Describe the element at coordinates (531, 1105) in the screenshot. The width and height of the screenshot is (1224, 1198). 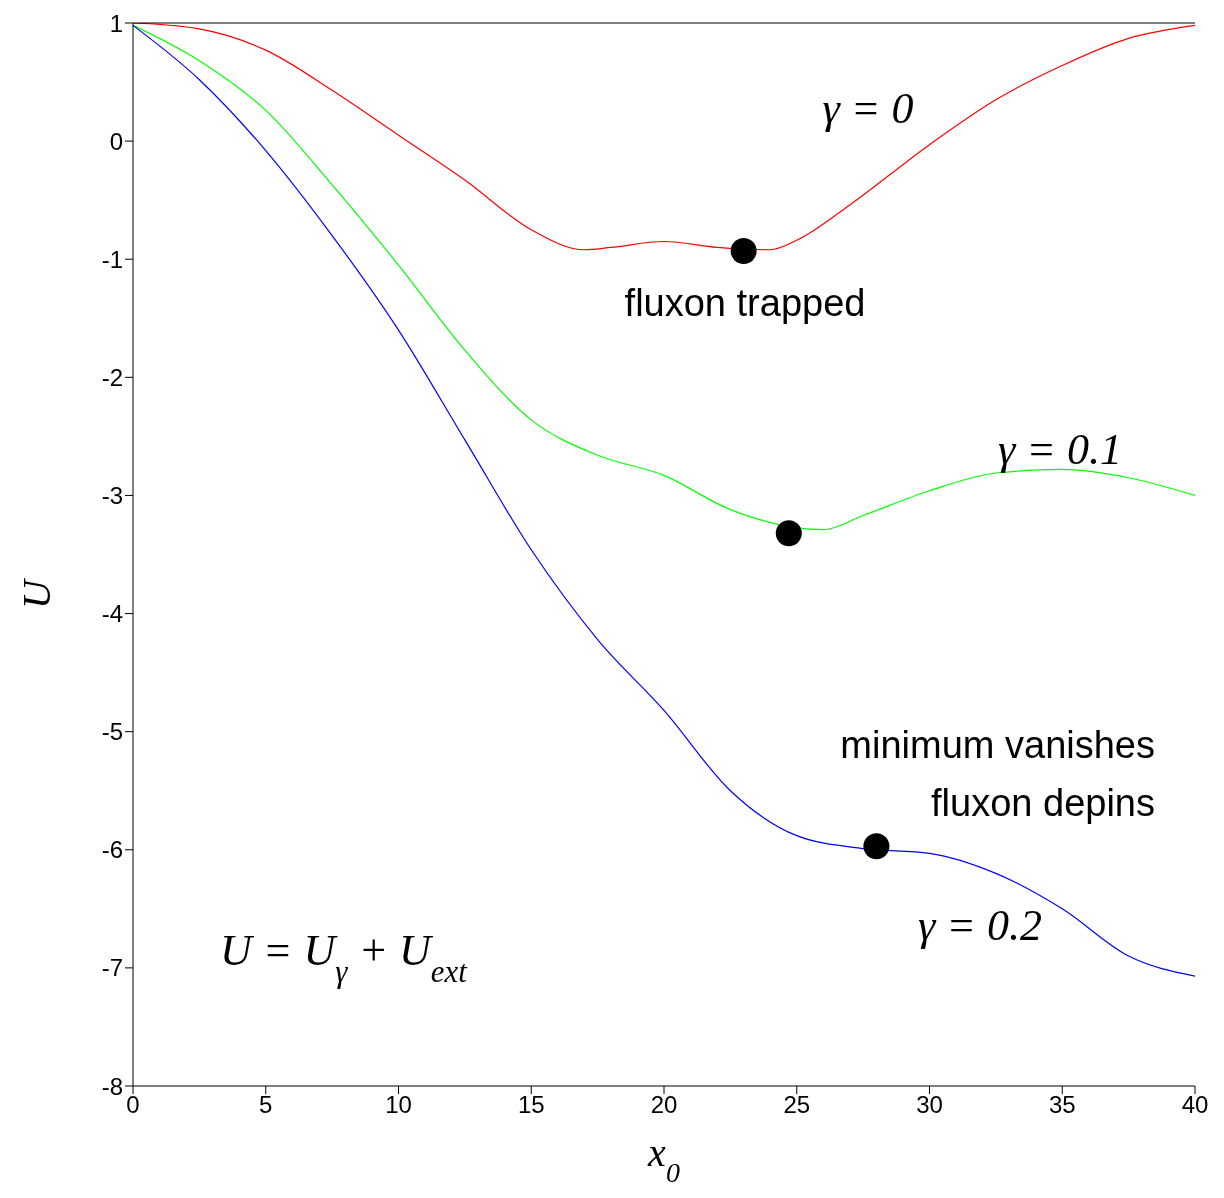
I see `x-tick-label: 15` at that location.